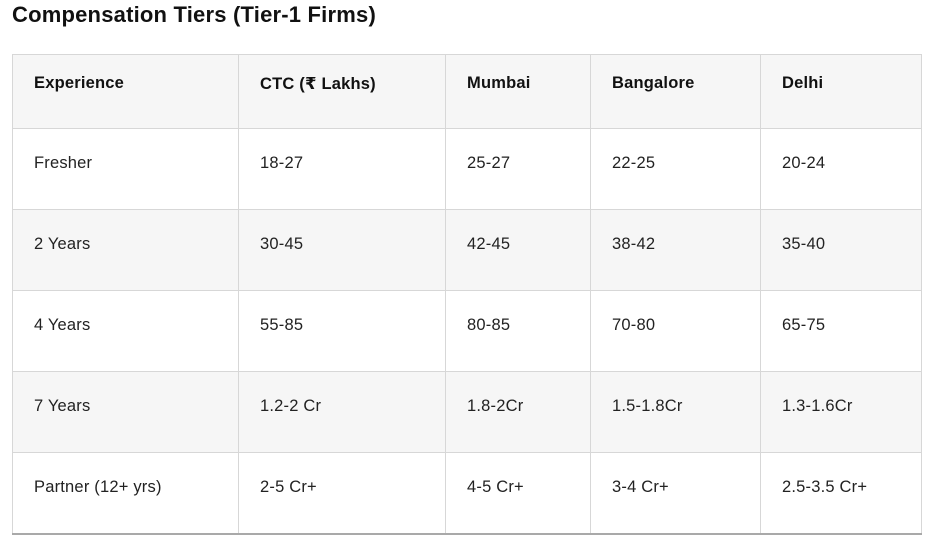  I want to click on cell-mumbai: 42-45, so click(518, 250).